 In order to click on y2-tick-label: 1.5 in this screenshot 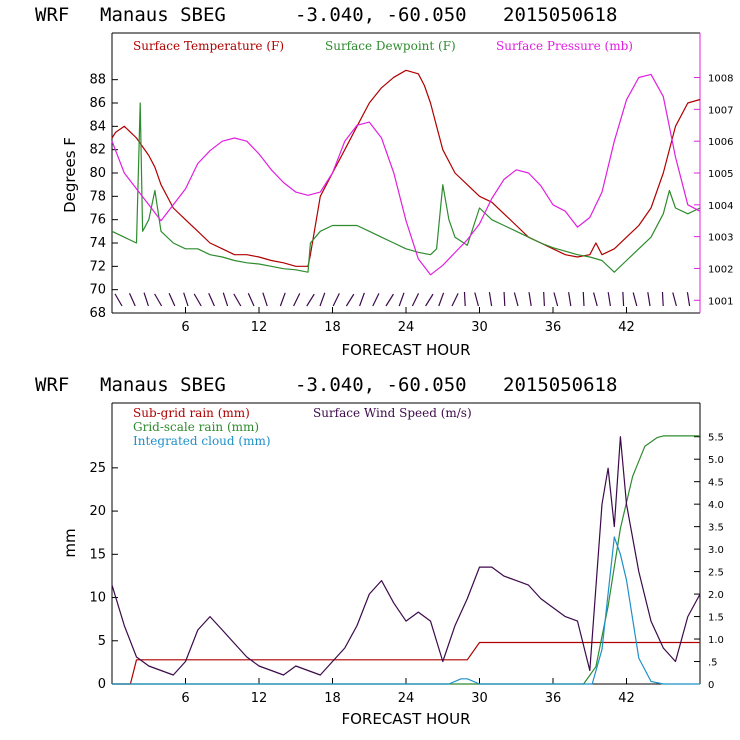, I will do `click(716, 618)`.